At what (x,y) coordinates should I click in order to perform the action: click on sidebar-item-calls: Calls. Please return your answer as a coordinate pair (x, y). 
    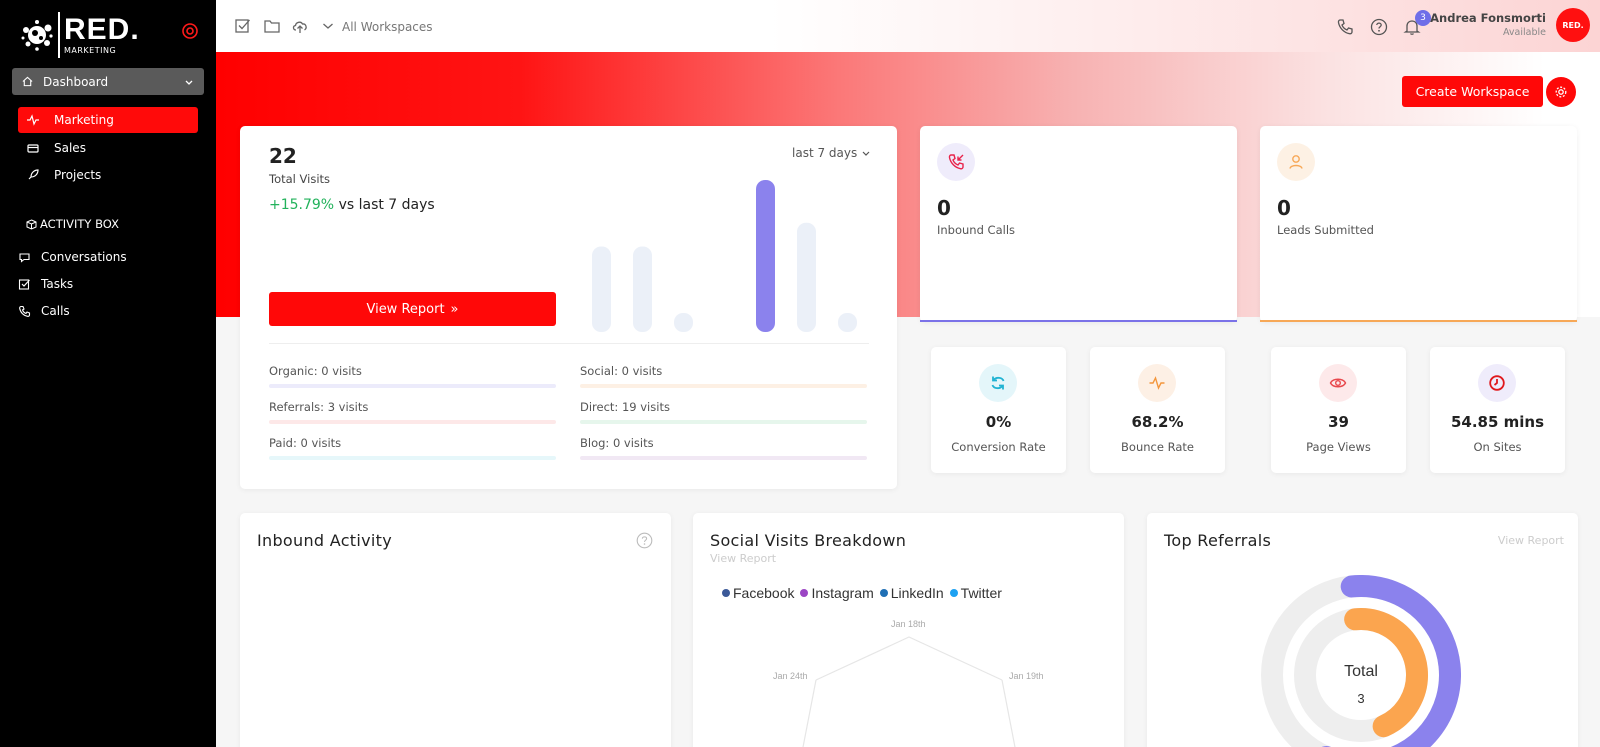
    Looking at the image, I should click on (108, 311).